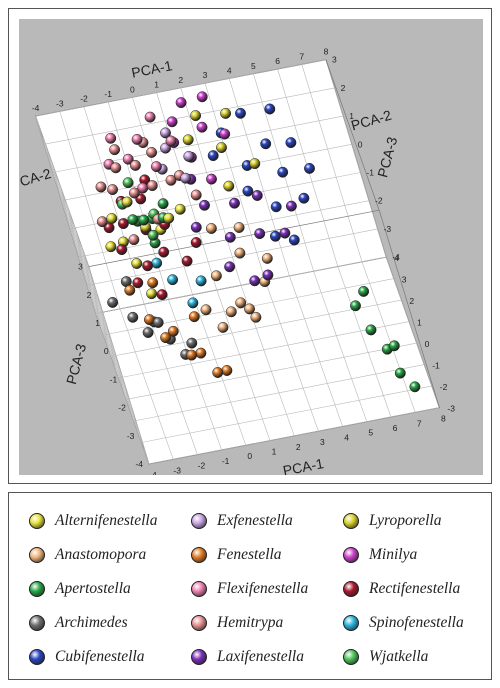  Describe the element at coordinates (87, 555) in the screenshot. I see `legend-item-anastomopora: Anastomopora` at that location.